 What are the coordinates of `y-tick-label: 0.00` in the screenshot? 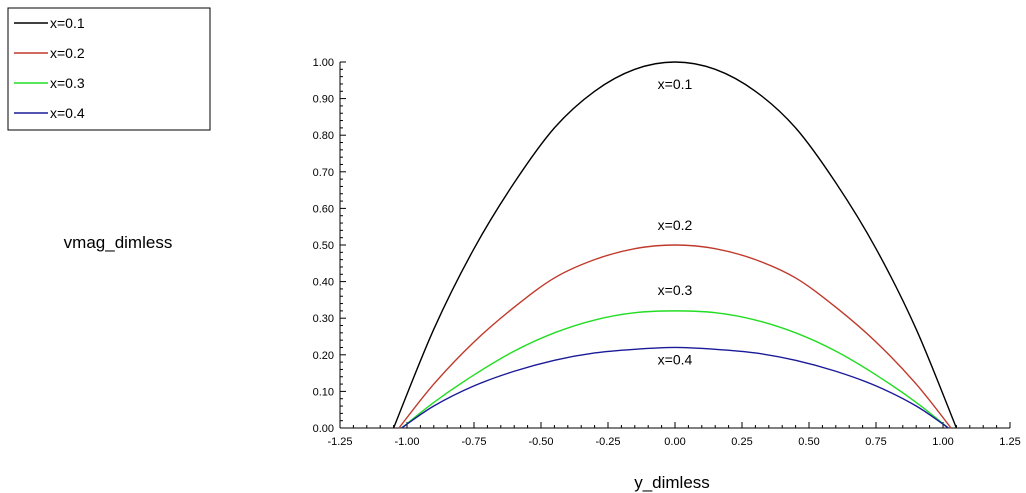 It's located at (323, 429).